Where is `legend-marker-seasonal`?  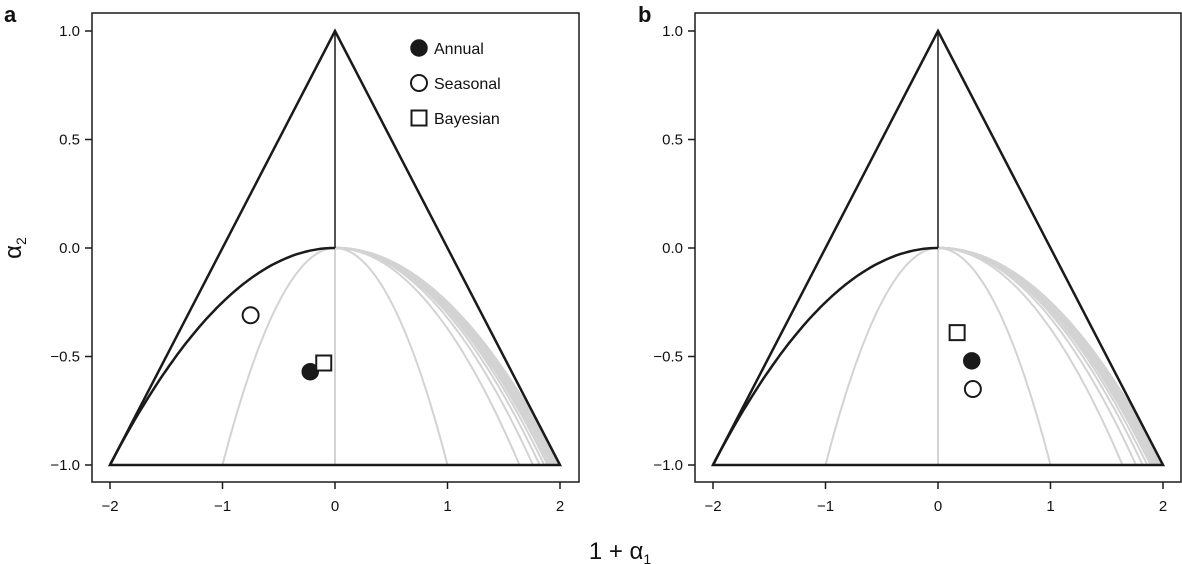
legend-marker-seasonal is located at coordinates (419, 83).